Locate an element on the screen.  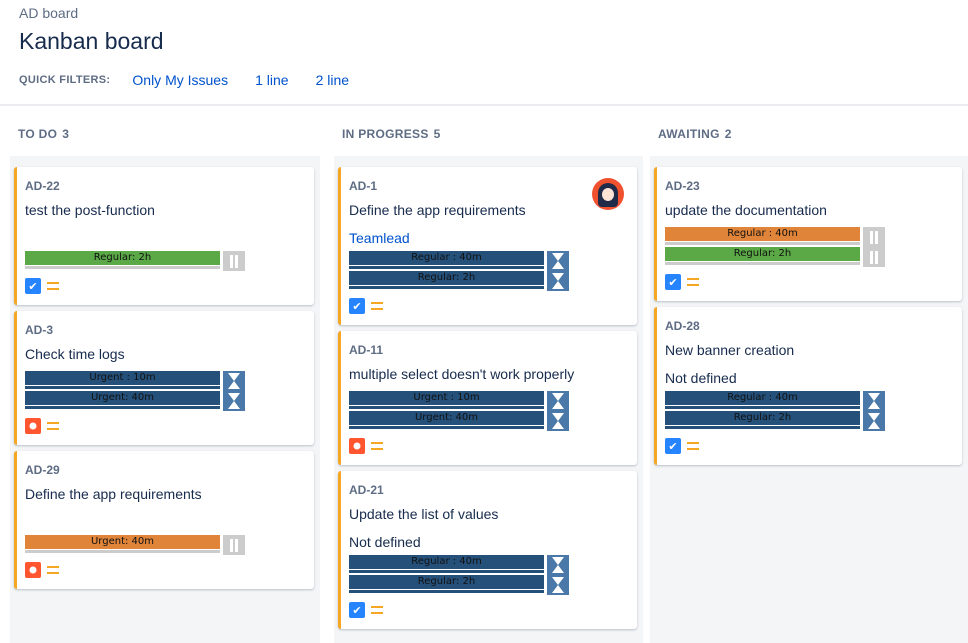
filter-1-line: 1 line is located at coordinates (272, 80).